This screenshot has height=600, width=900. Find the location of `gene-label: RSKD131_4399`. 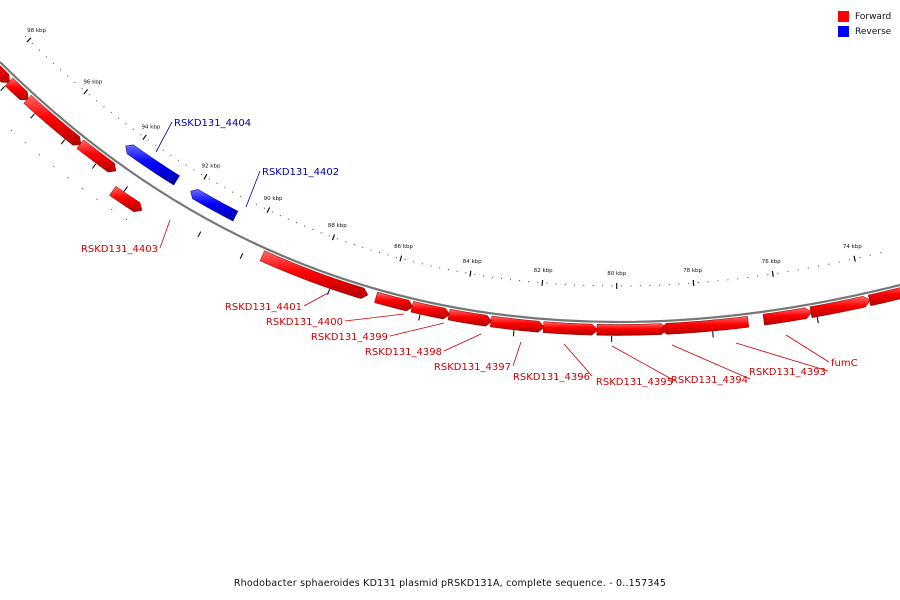

gene-label: RSKD131_4399 is located at coordinates (349, 337).